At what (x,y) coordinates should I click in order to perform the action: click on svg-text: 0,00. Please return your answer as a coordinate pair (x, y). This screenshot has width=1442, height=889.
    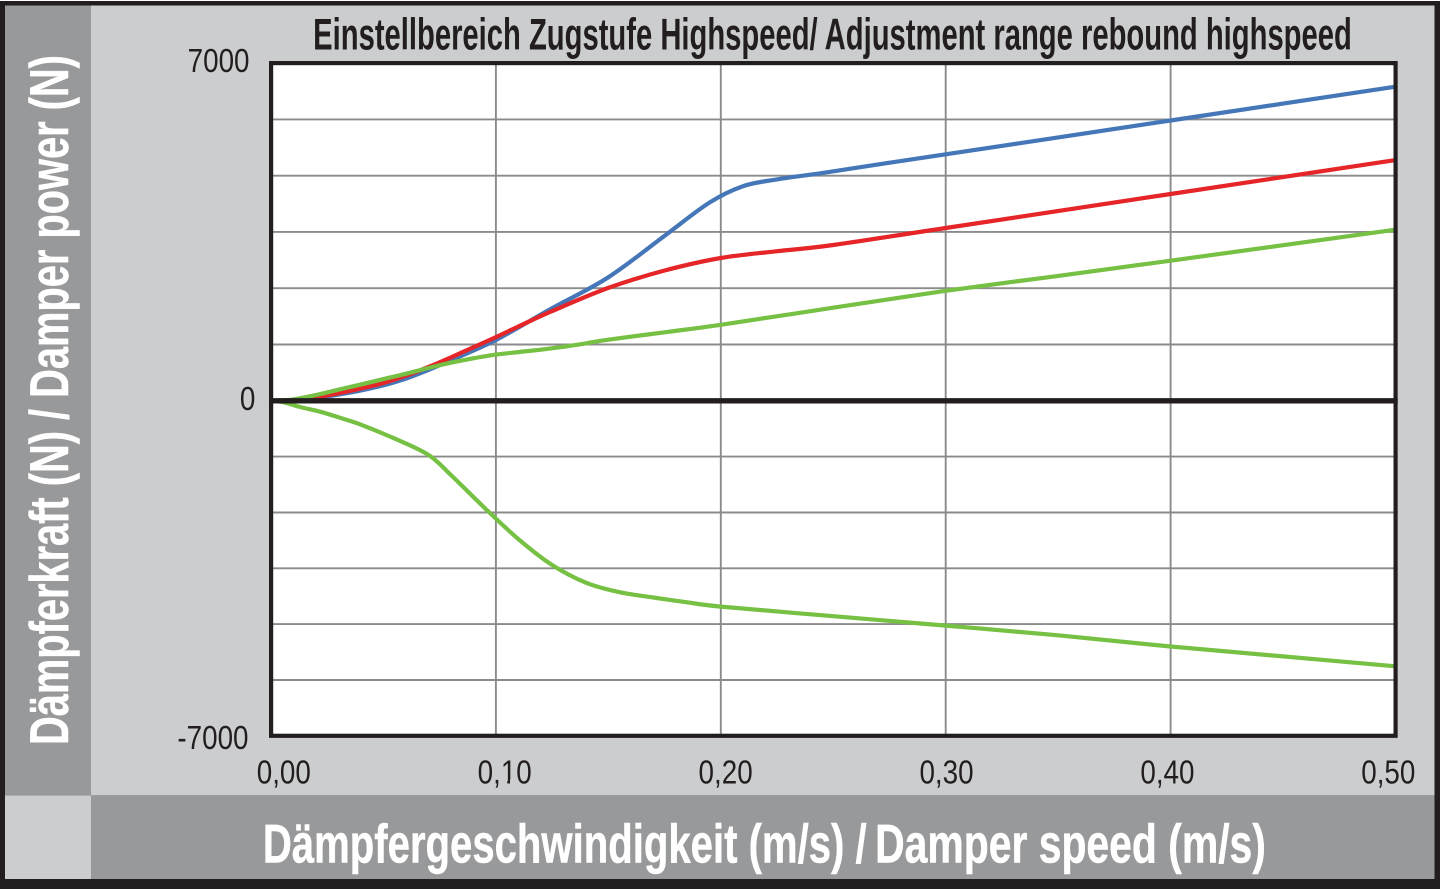
    Looking at the image, I should click on (284, 772).